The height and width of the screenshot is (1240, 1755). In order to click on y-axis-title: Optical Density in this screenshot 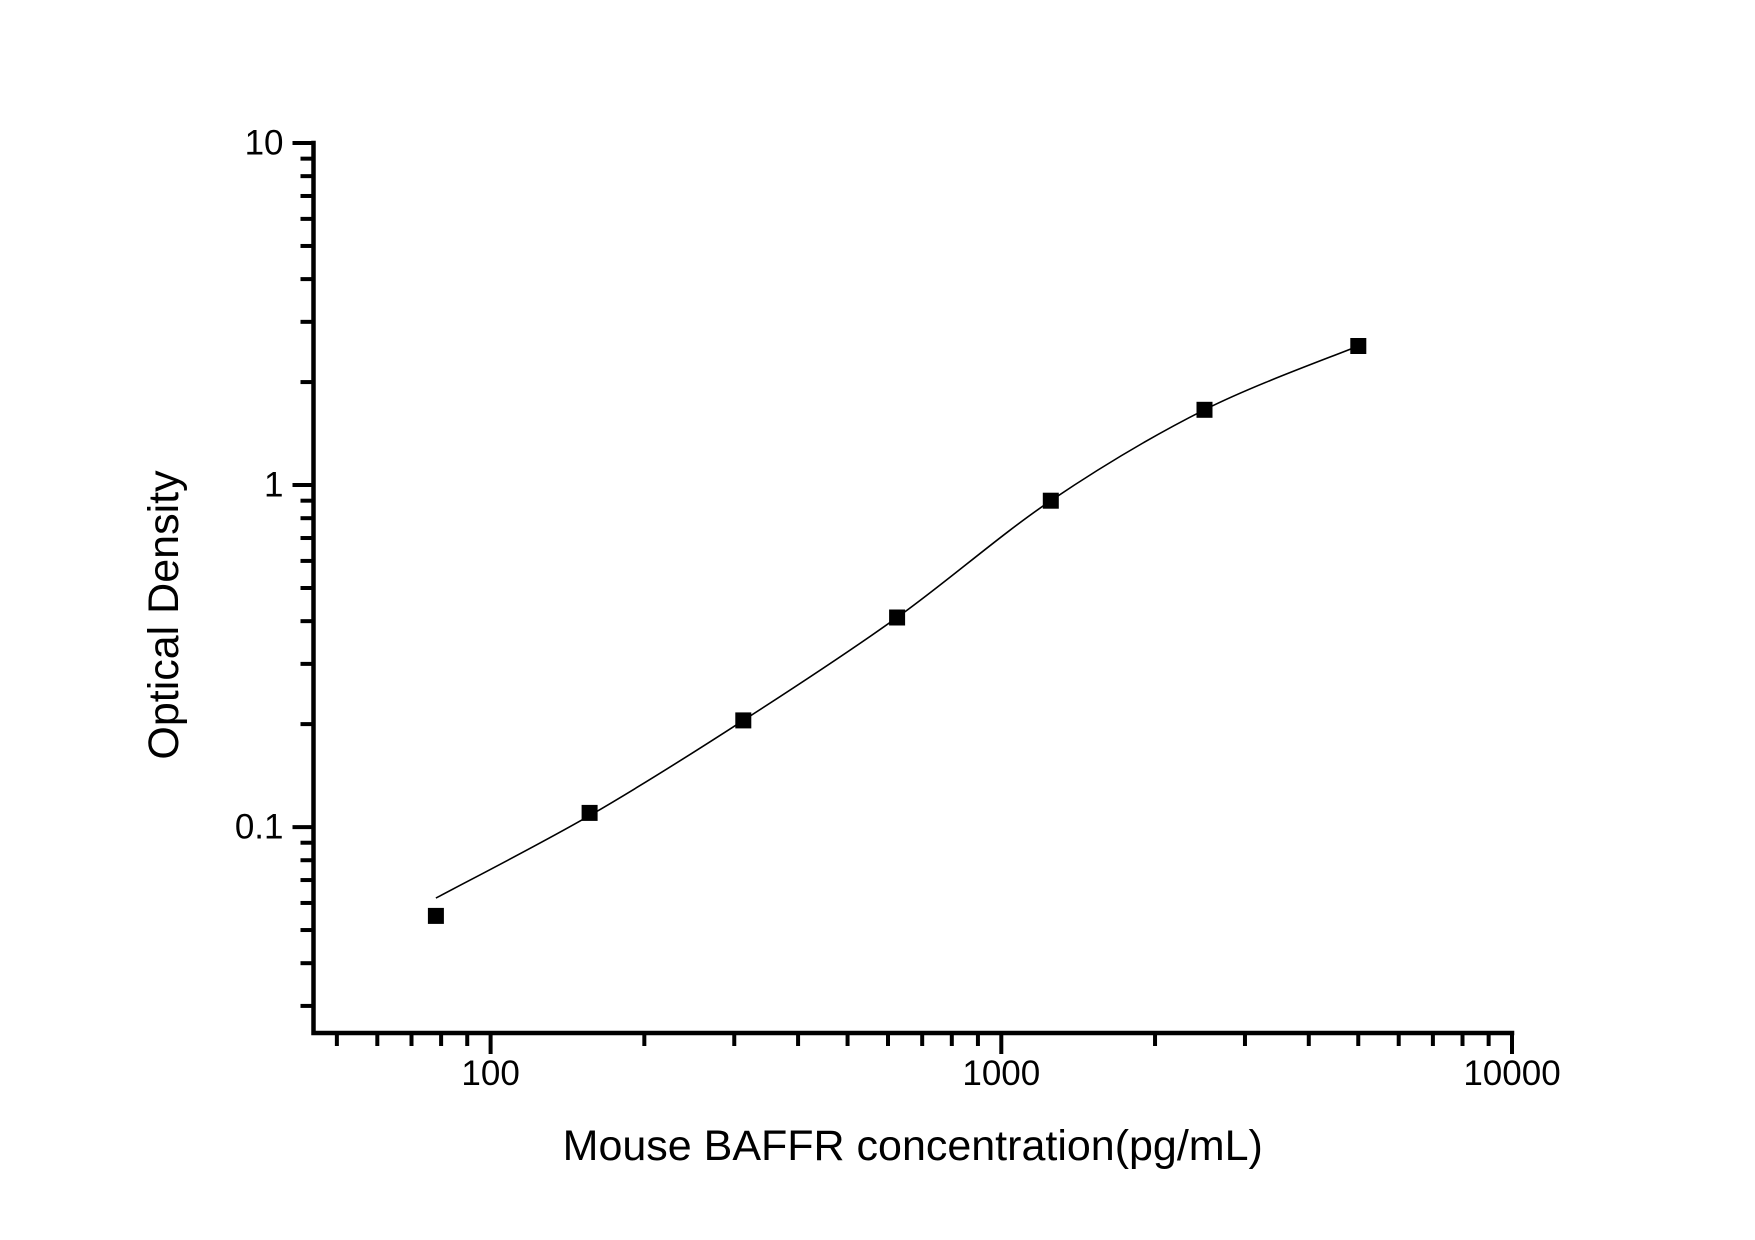, I will do `click(164, 615)`.